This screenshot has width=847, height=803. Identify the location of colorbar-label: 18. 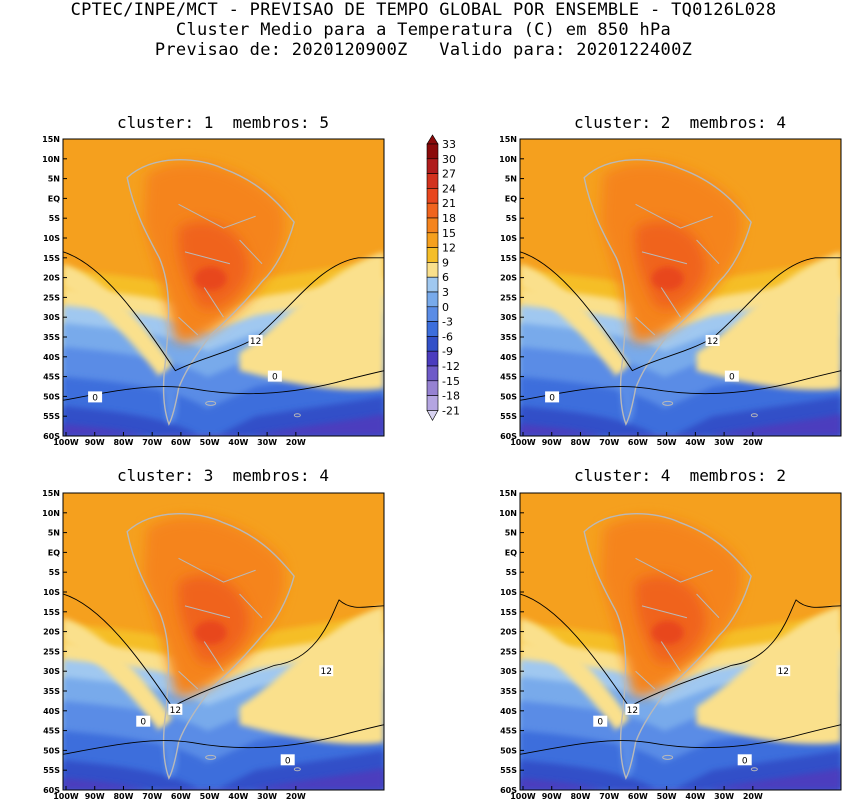
(449, 218).